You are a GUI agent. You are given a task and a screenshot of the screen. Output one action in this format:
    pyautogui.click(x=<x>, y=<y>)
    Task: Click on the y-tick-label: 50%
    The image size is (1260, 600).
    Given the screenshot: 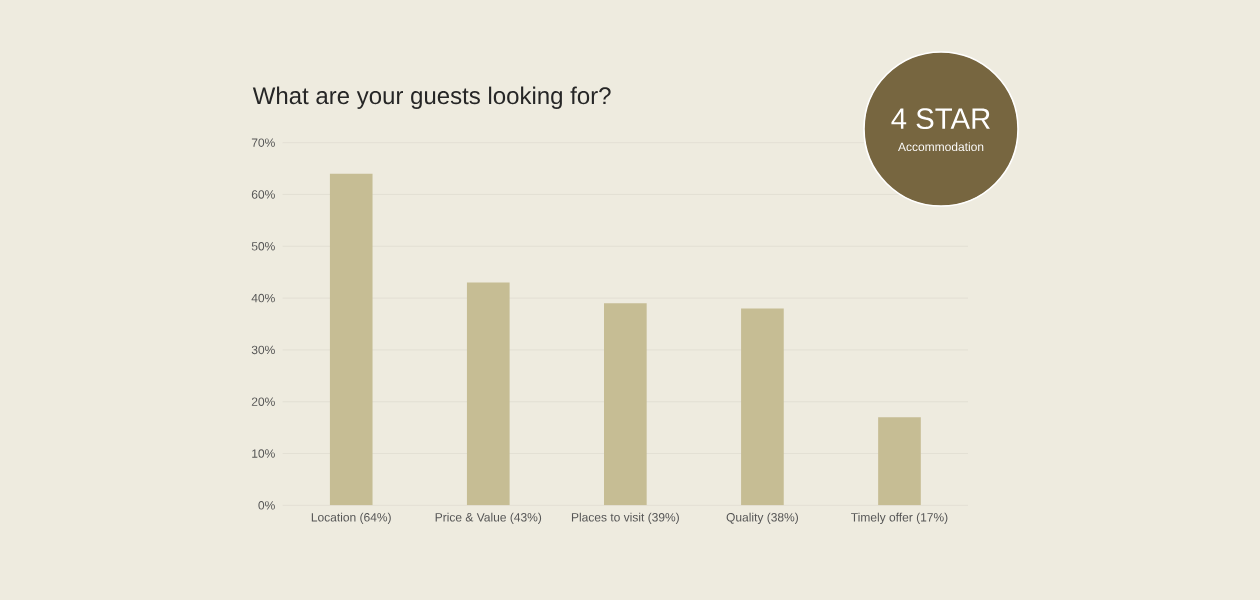 What is the action you would take?
    pyautogui.click(x=263, y=246)
    